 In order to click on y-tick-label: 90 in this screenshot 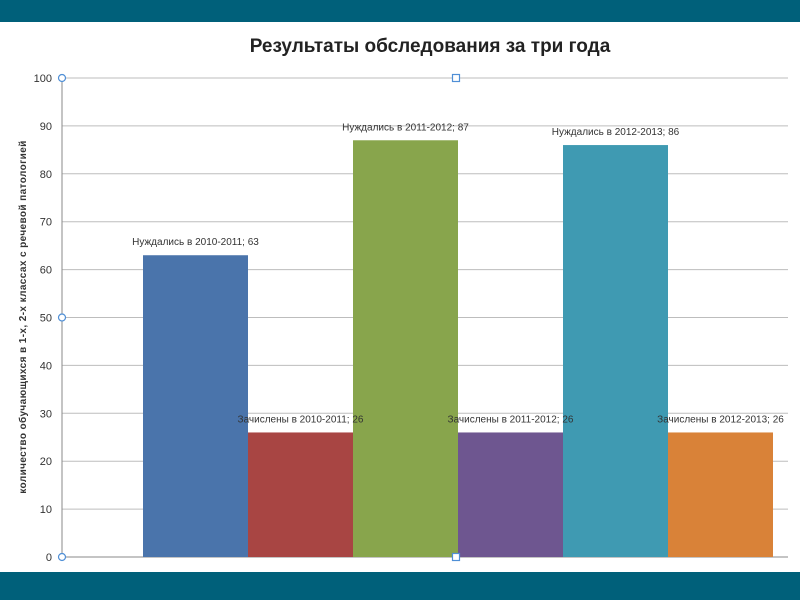, I will do `click(46, 127)`.